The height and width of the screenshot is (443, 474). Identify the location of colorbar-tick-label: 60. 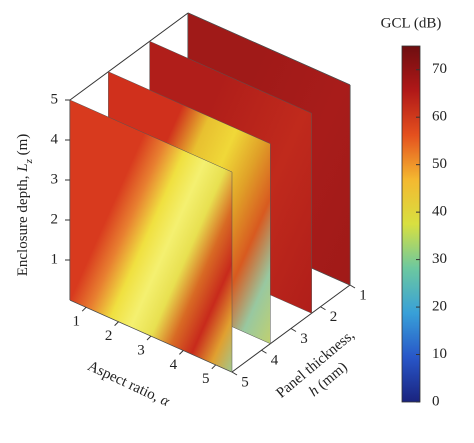
(439, 117).